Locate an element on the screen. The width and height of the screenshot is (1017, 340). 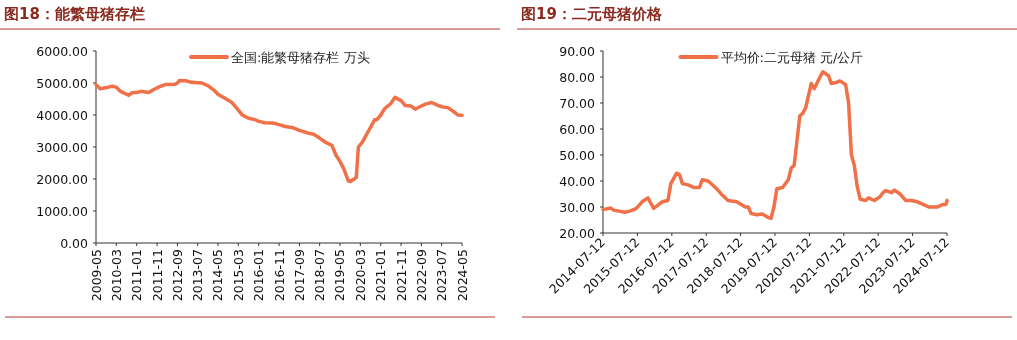
x-tick-label: 2020-03 is located at coordinates (360, 275).